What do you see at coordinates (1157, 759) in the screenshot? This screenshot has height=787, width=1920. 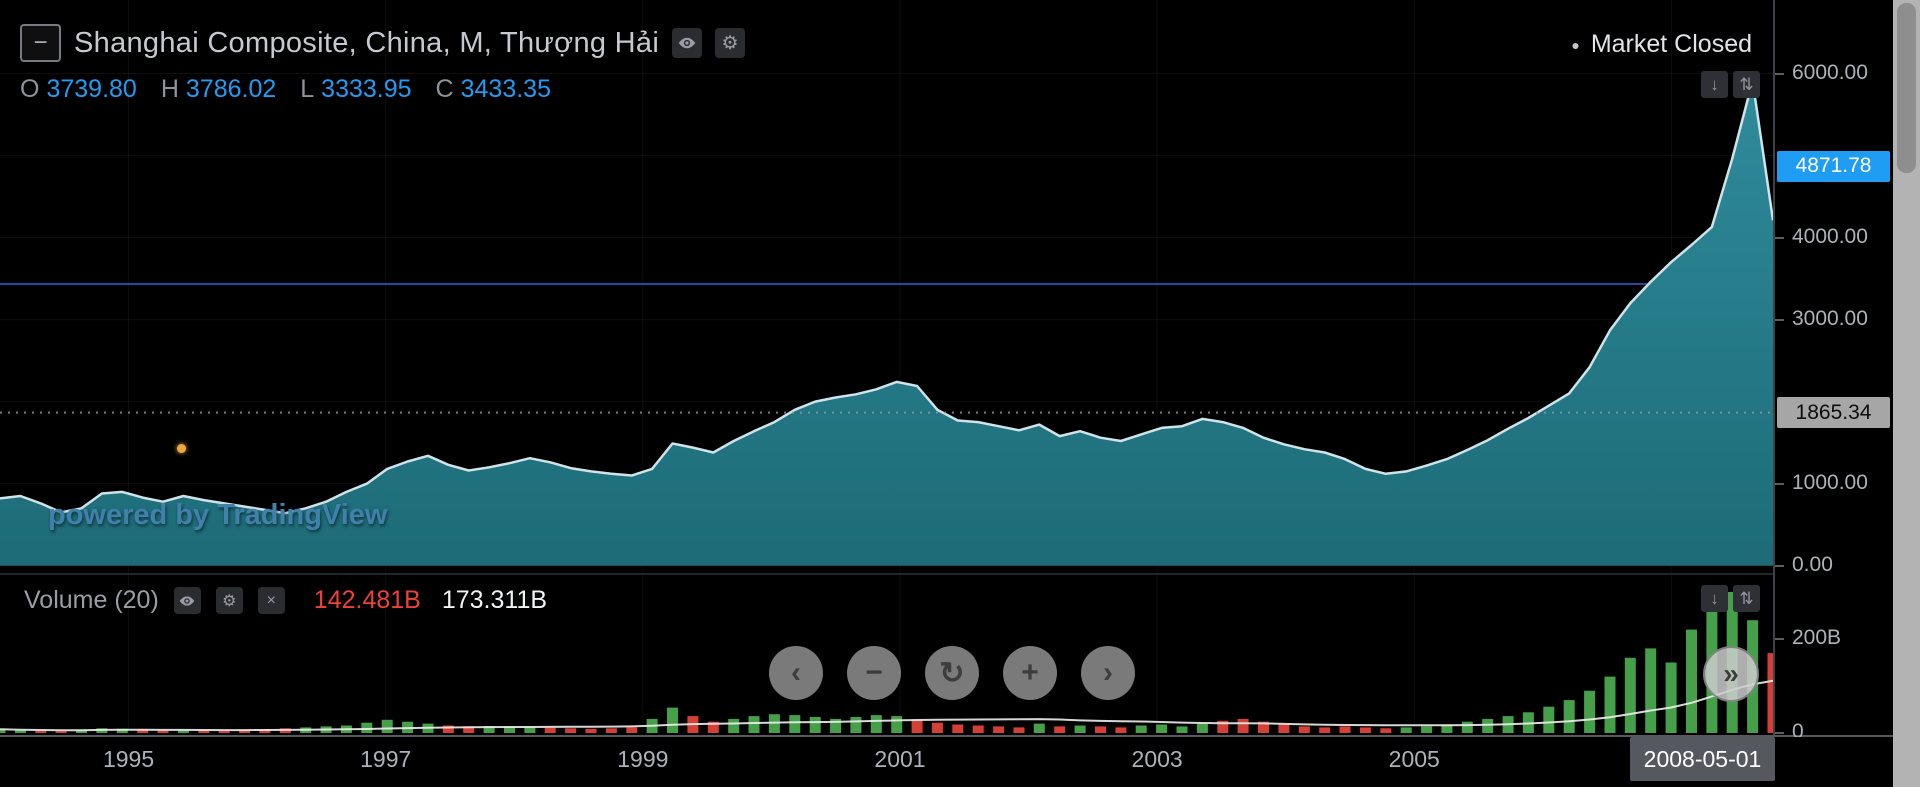 I see `time-axis-label: 2003` at bounding box center [1157, 759].